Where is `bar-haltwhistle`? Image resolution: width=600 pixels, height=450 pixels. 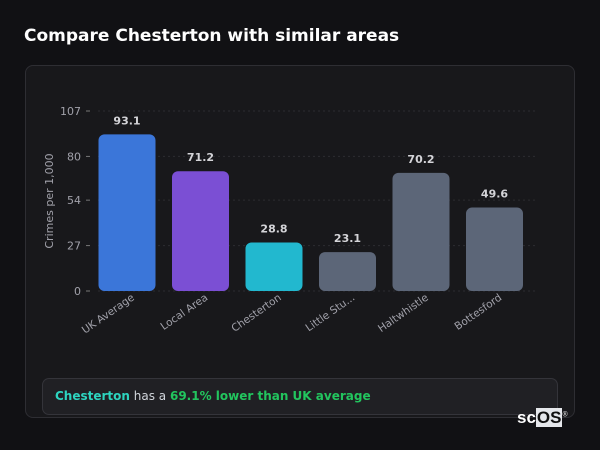
bar-haltwhistle is located at coordinates (421, 231).